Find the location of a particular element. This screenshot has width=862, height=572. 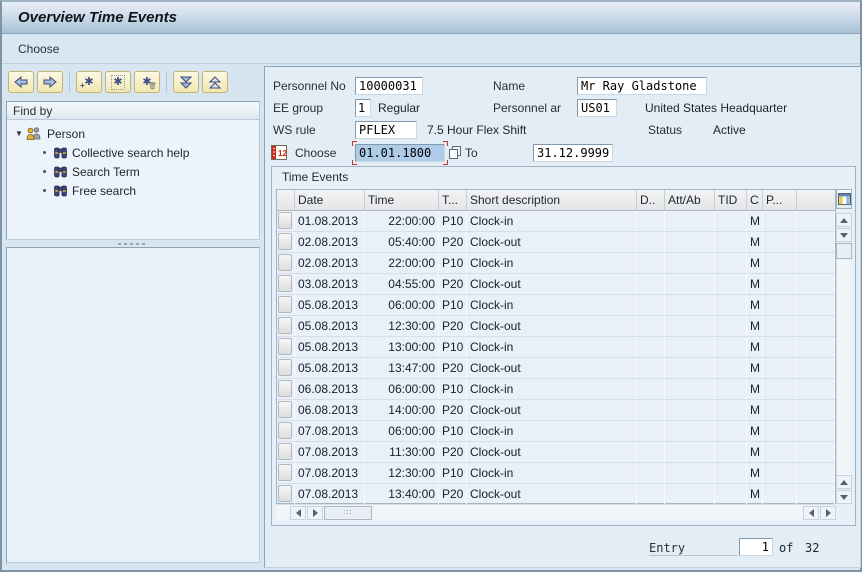

tree-item-collective-search-help: Collective search help is located at coordinates (133, 152).